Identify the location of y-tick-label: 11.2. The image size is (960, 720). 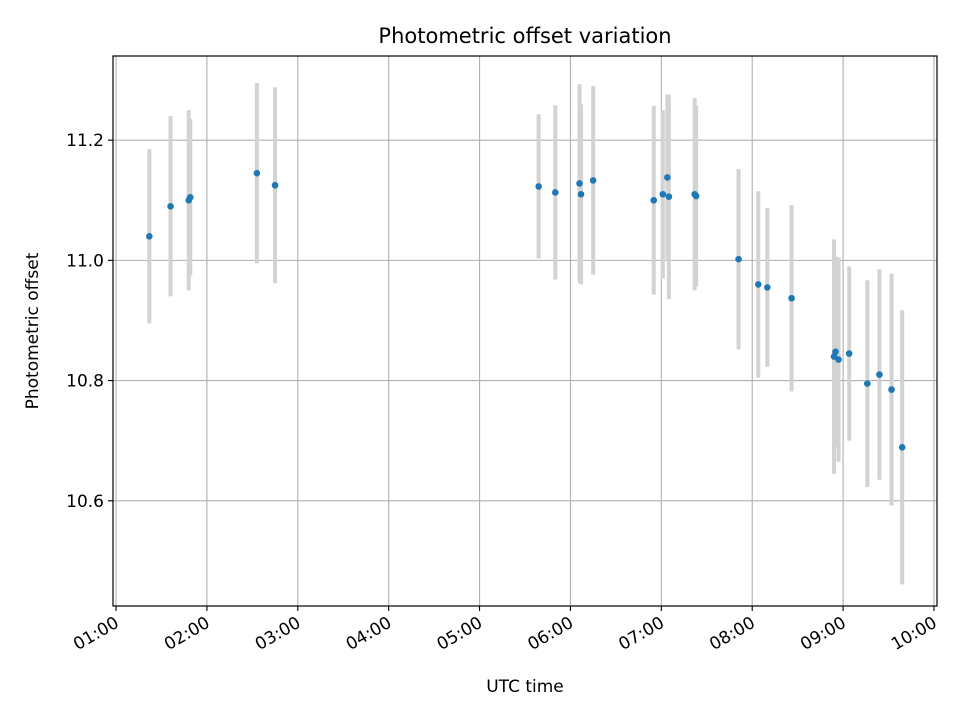
(85, 141).